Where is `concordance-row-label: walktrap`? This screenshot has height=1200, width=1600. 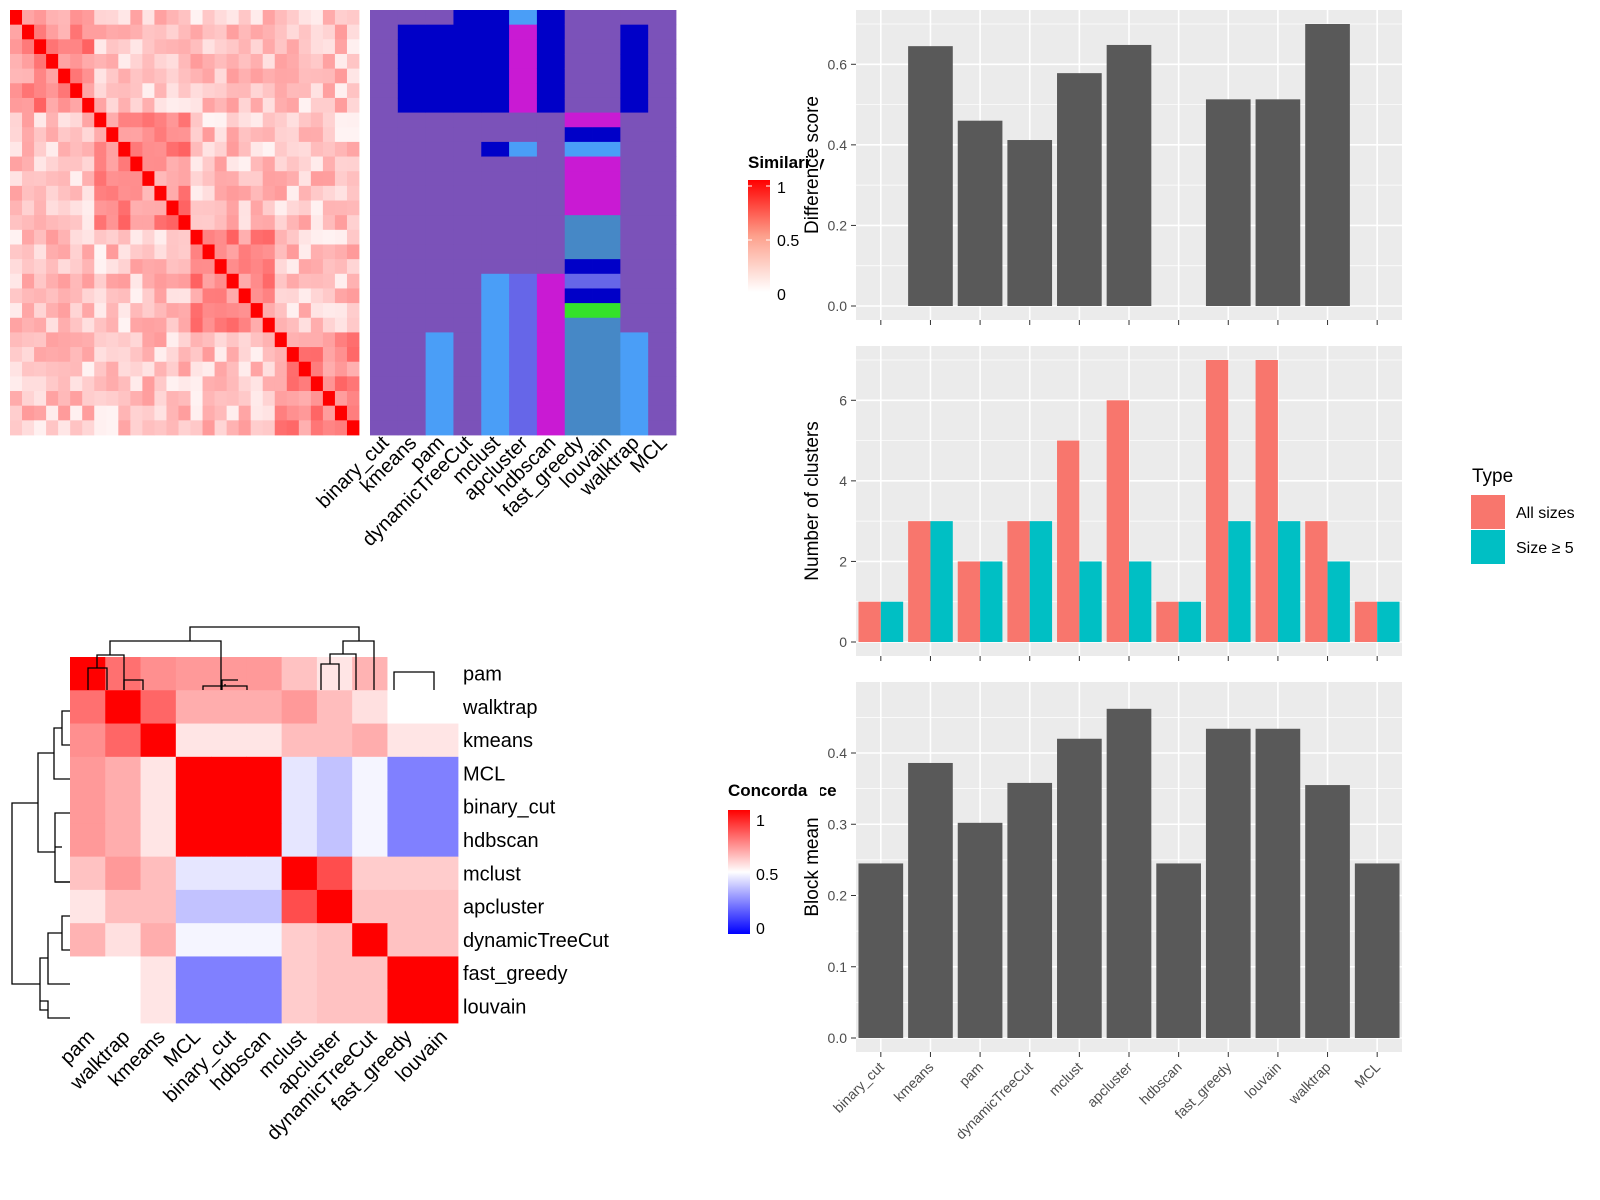
concordance-row-label: walktrap is located at coordinates (499, 708).